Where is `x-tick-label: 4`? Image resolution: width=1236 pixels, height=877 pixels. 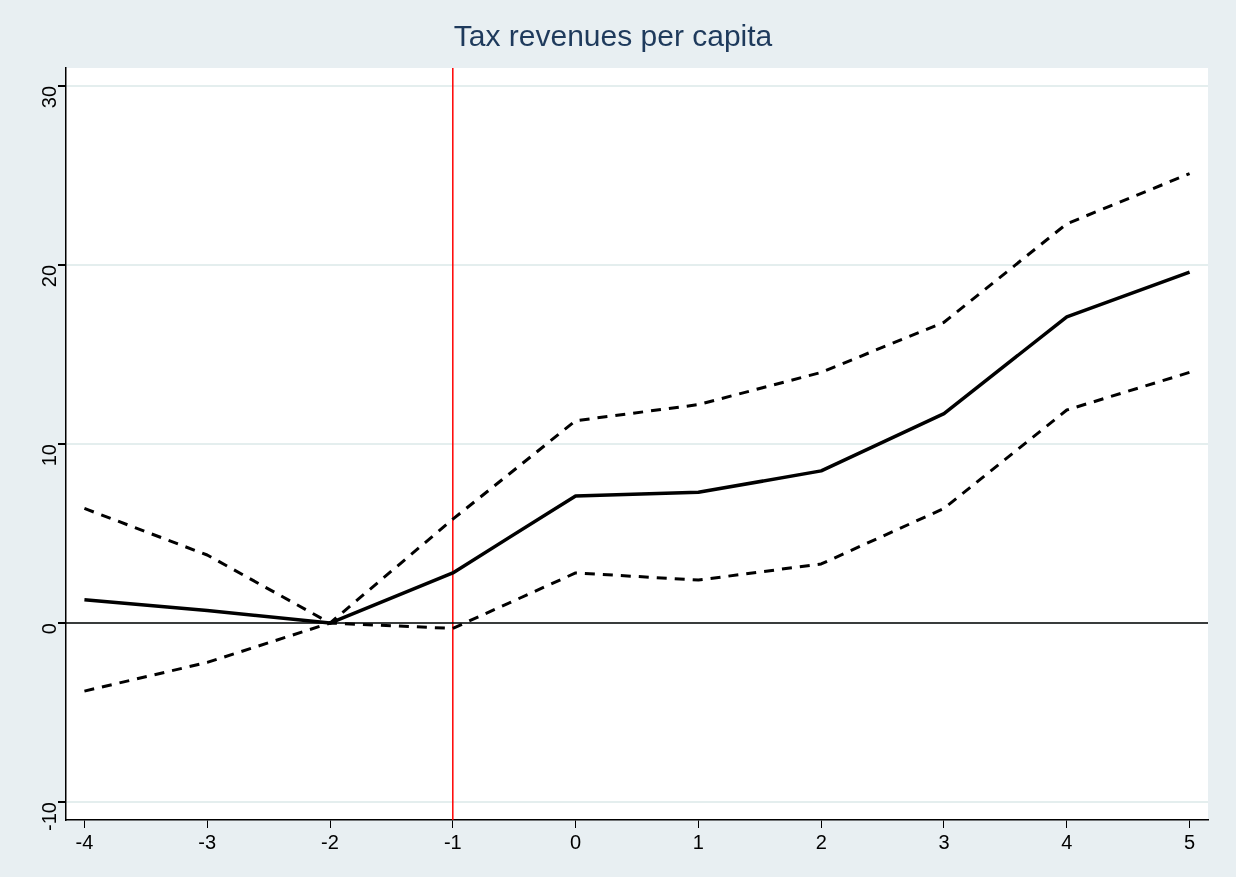
x-tick-label: 4 is located at coordinates (1067, 841).